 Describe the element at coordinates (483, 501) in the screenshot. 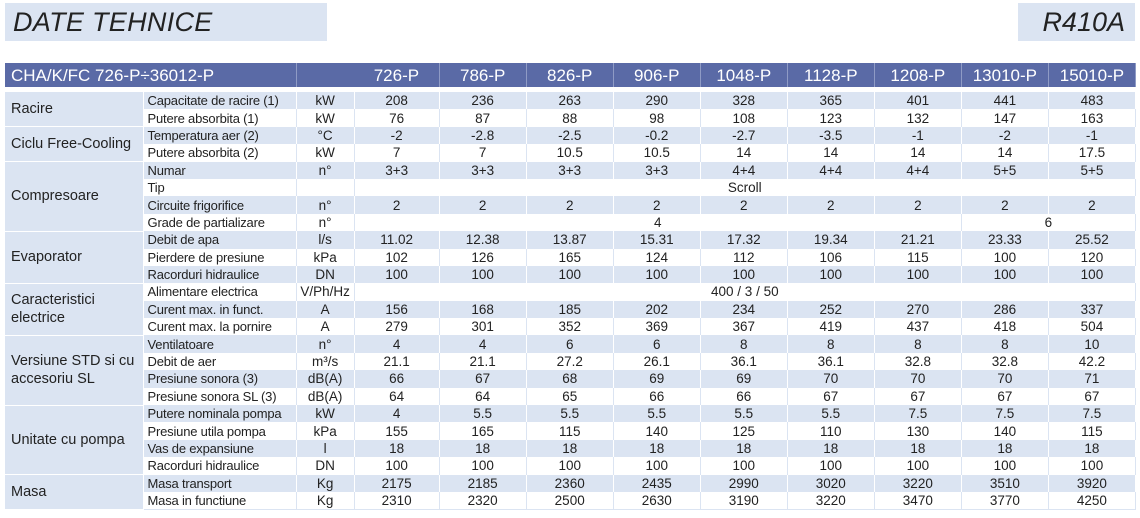

I see `value-cell: 2320` at that location.